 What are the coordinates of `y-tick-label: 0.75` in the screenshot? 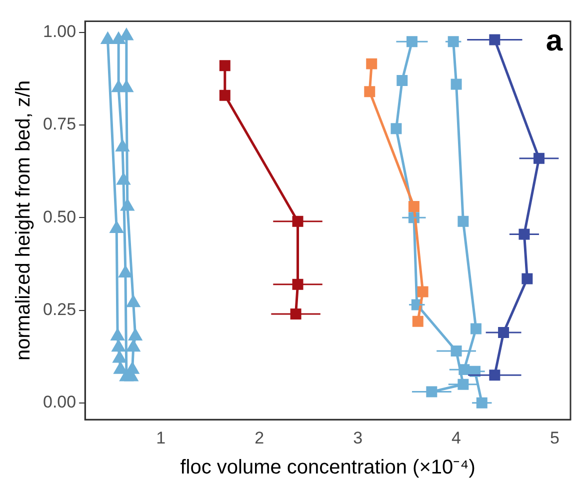 It's located at (59, 124).